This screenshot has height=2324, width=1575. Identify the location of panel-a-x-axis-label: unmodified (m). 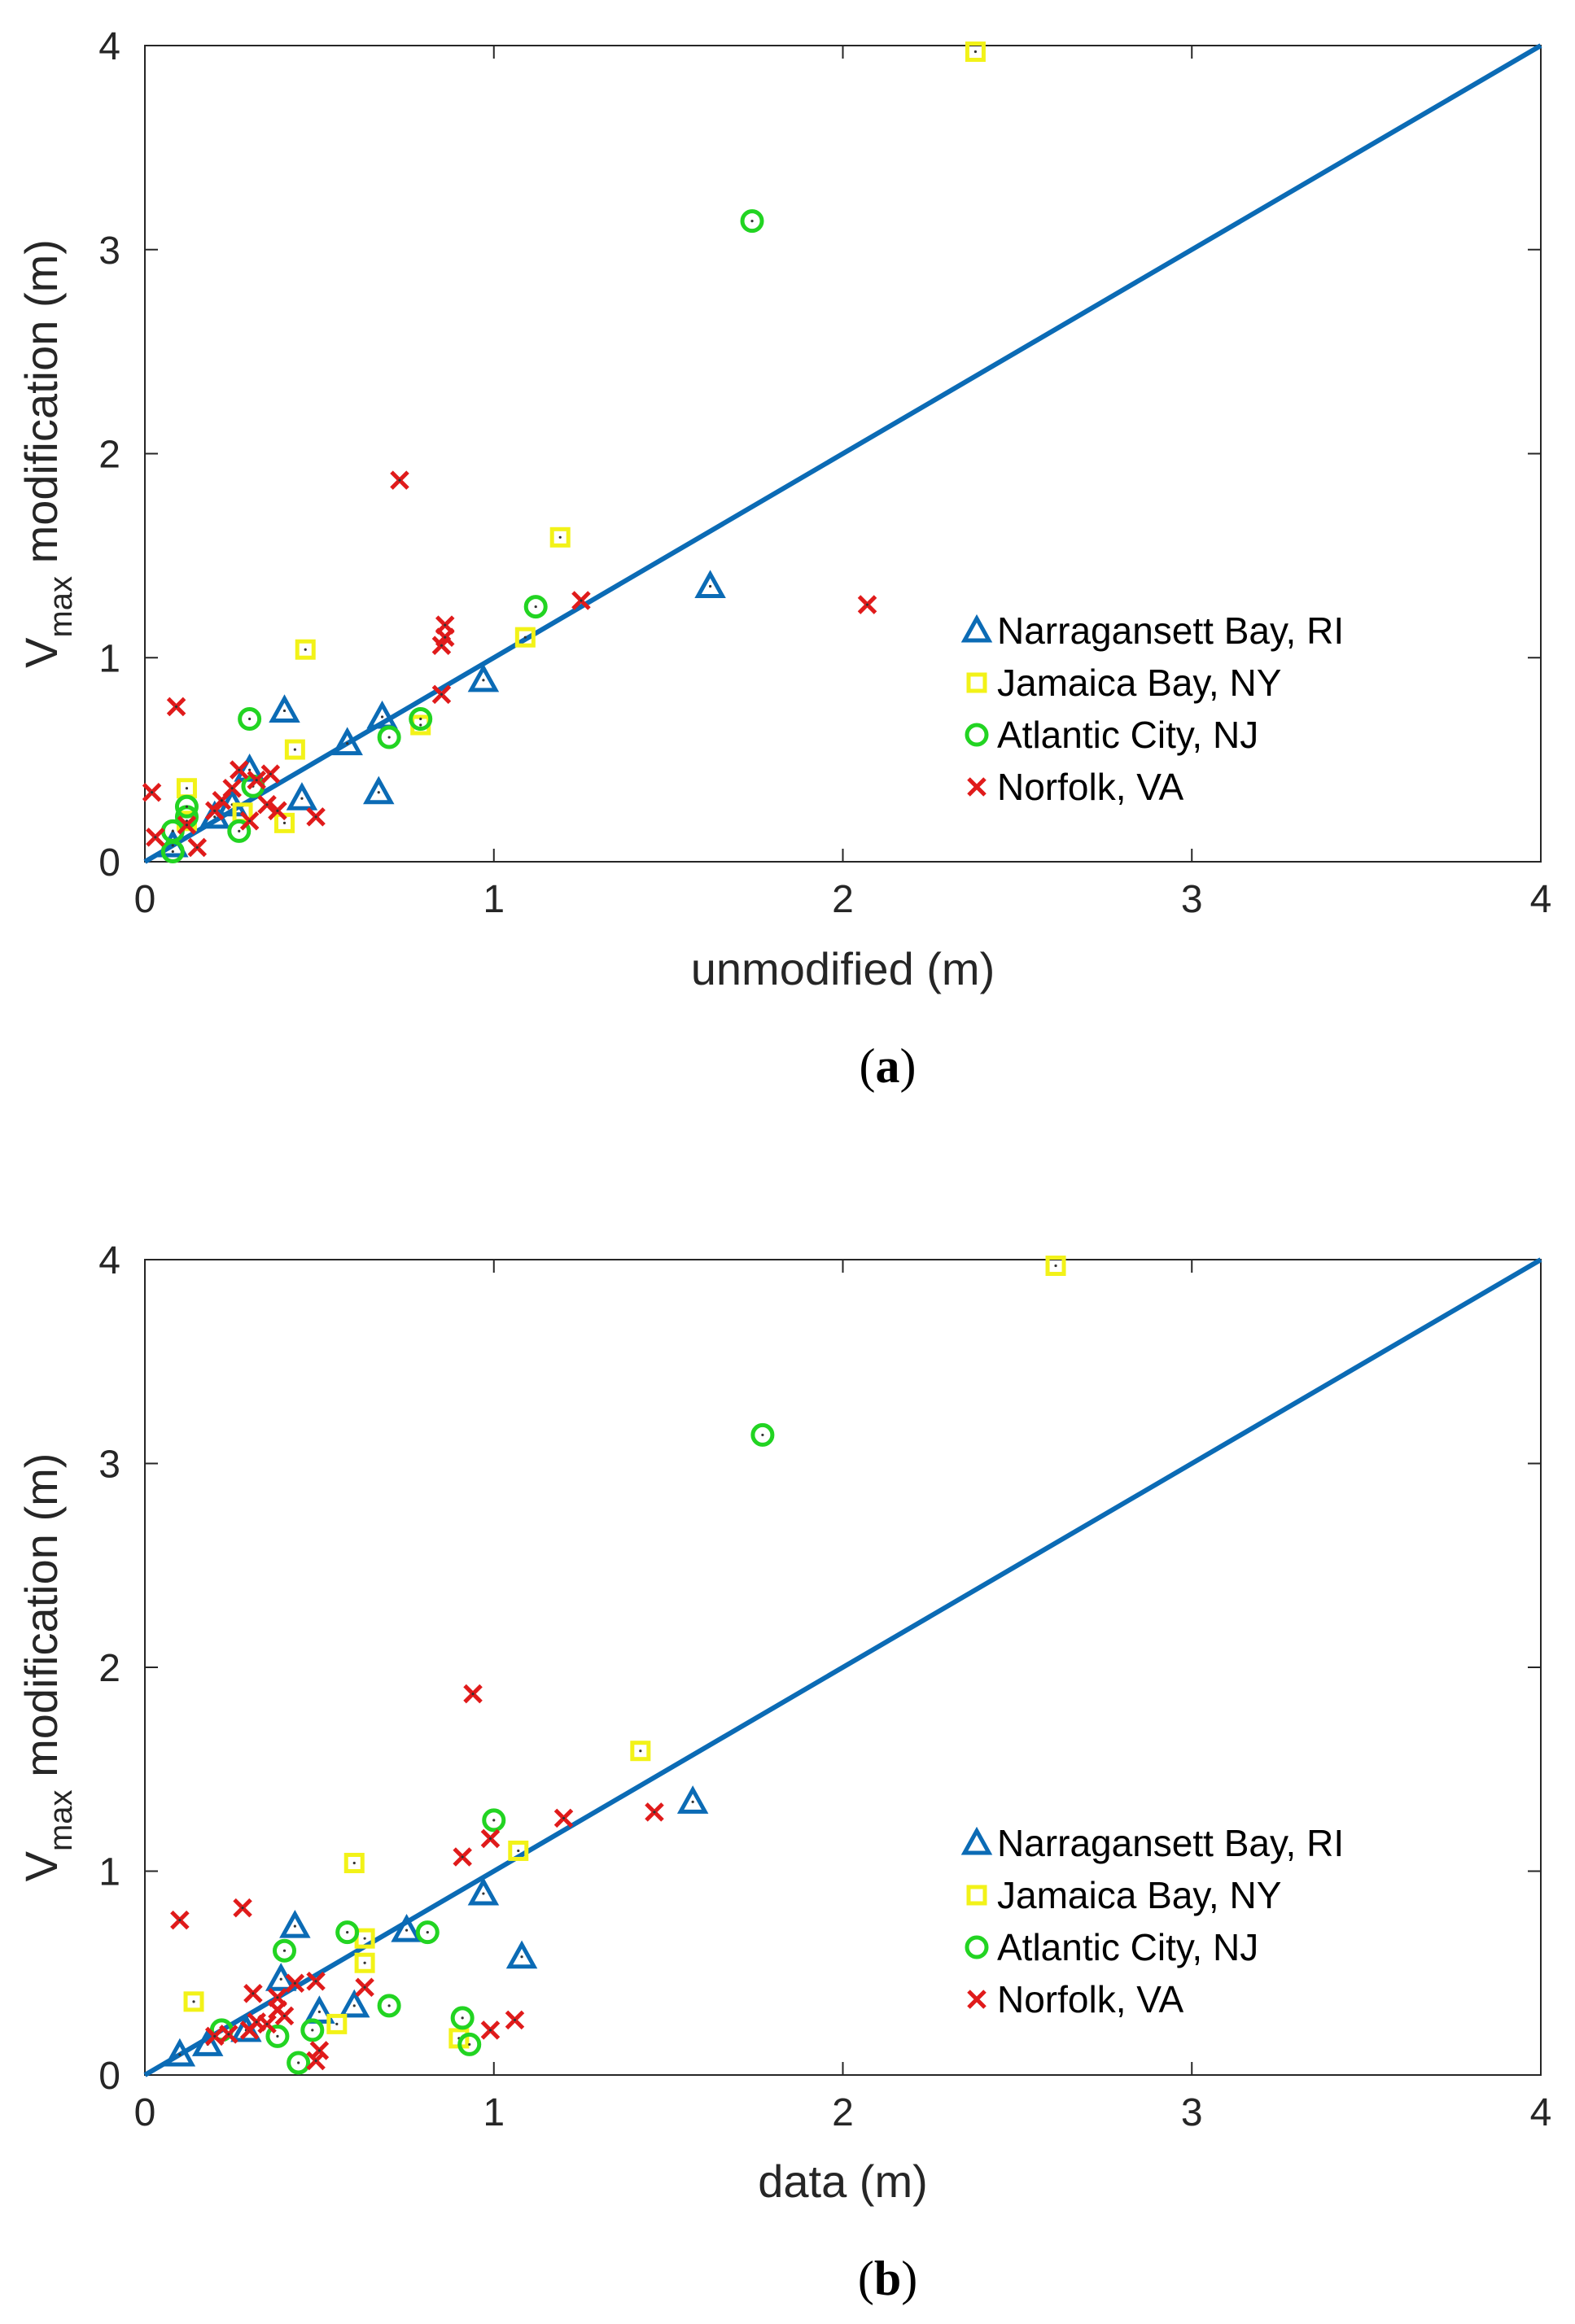
(843, 968).